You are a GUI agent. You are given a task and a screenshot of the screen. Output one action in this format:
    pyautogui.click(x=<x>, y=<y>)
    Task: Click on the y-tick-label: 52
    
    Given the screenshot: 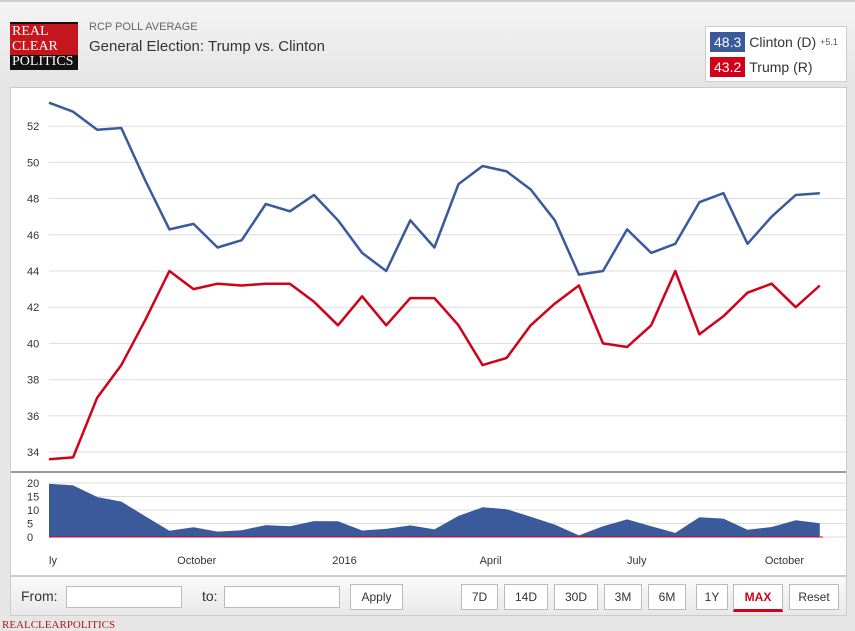 What is the action you would take?
    pyautogui.click(x=33, y=127)
    